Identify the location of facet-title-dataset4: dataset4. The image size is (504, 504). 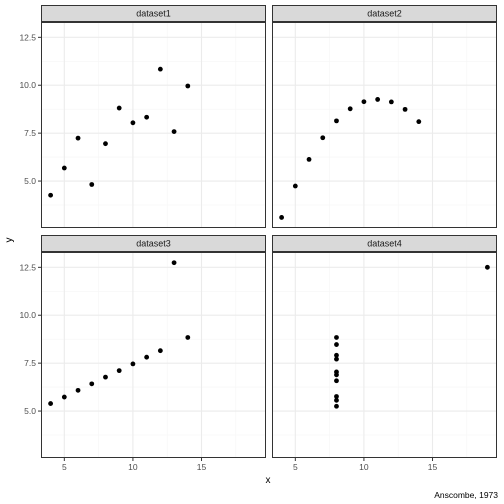
(384, 244).